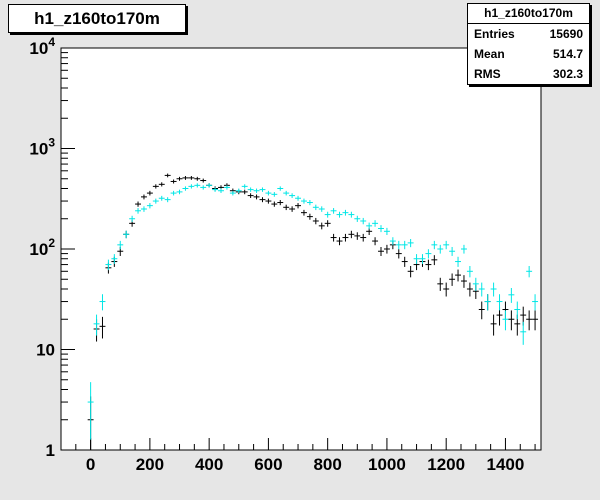 The height and width of the screenshot is (500, 600). Describe the element at coordinates (489, 54) in the screenshot. I see `stats-label: Mean` at that location.